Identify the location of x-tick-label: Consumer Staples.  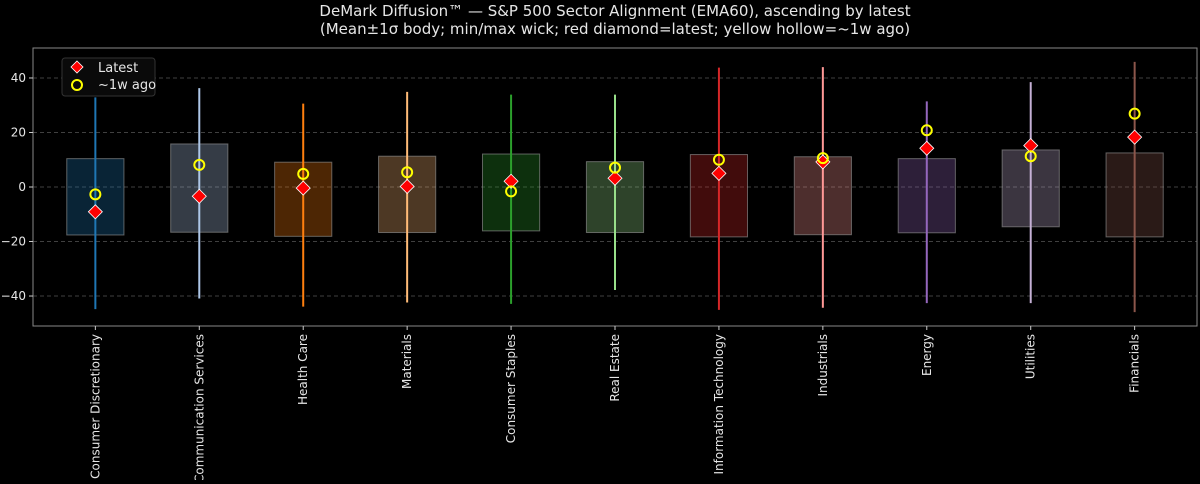
(511, 388).